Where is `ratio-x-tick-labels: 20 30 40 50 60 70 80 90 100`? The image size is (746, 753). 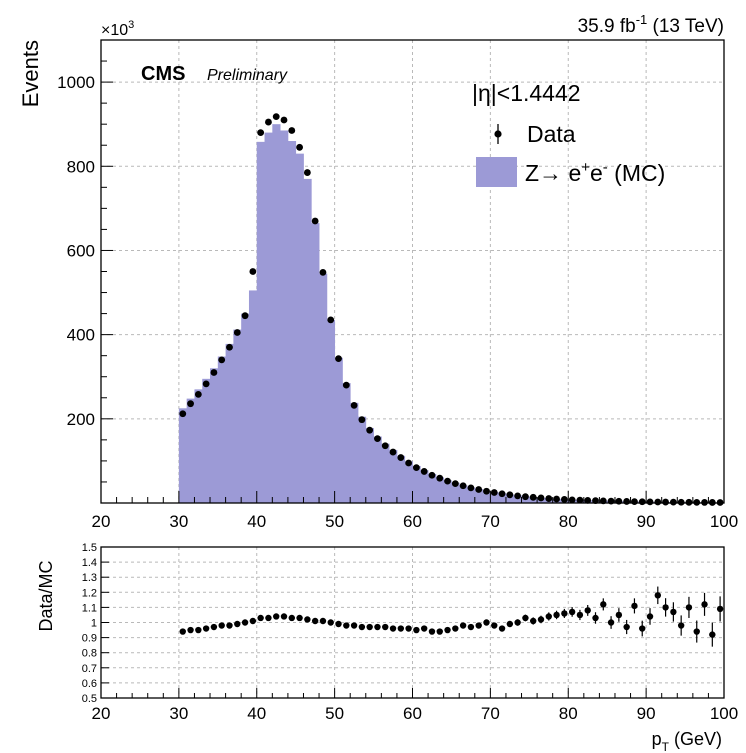 ratio-x-tick-labels: 20 30 40 50 60 70 80 90 100 is located at coordinates (415, 713).